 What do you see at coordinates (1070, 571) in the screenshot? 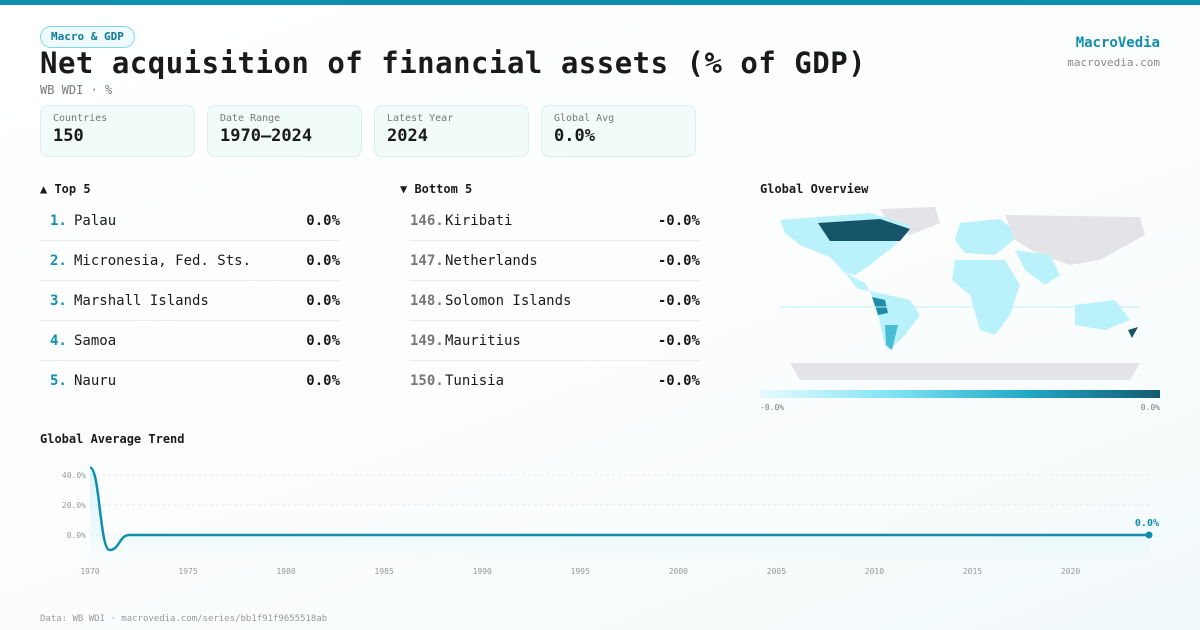
I see `x-tick-label: 2020` at bounding box center [1070, 571].